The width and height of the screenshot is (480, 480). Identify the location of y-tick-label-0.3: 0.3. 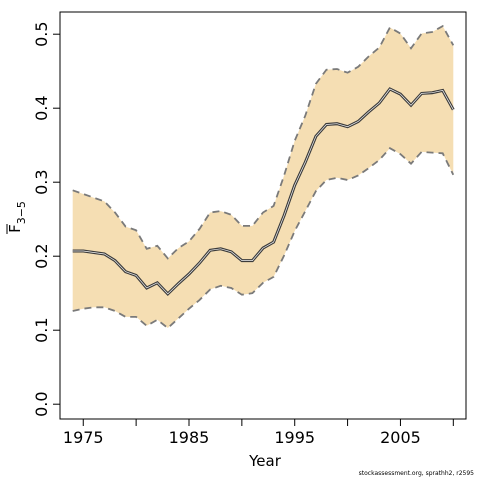
(41, 181).